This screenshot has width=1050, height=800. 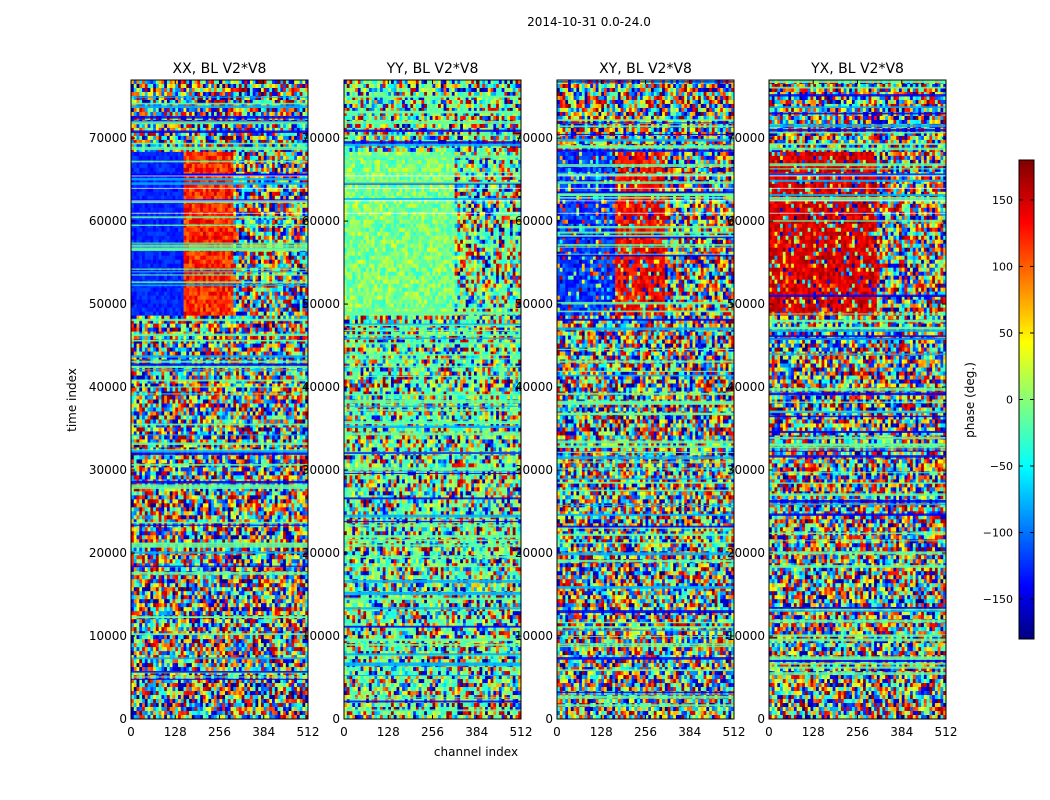 What do you see at coordinates (432, 399) in the screenshot?
I see `phase-heatmap-yy` at bounding box center [432, 399].